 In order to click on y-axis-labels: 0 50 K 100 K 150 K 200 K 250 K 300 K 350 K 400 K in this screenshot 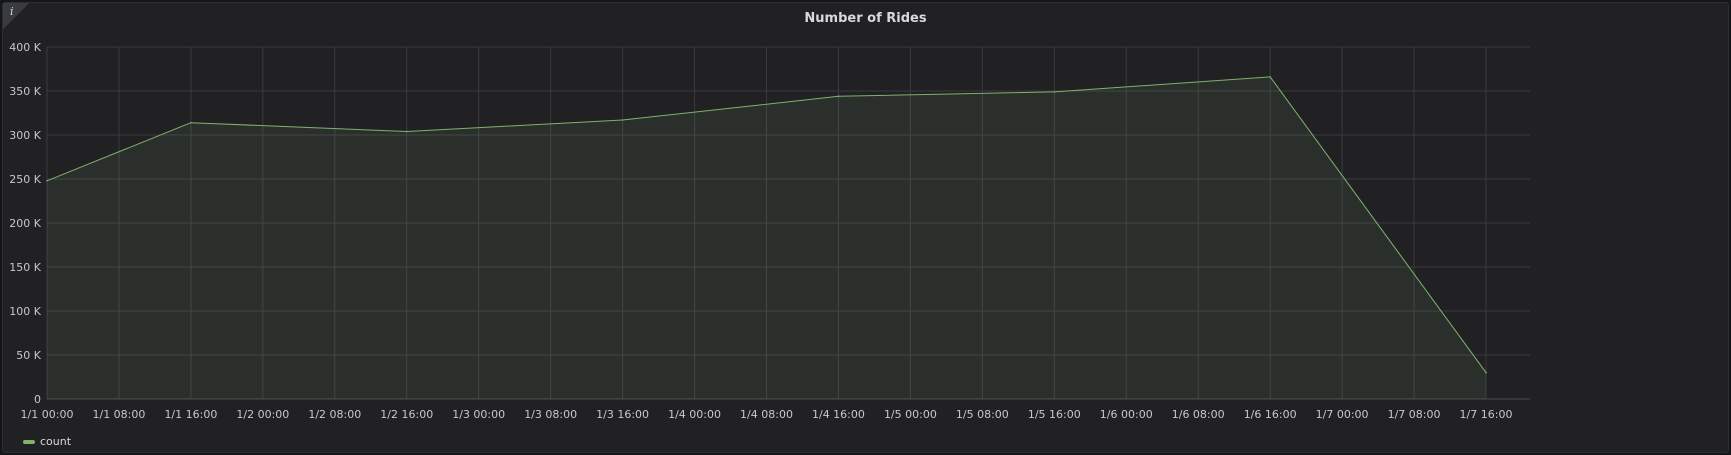, I will do `click(25, 223)`.